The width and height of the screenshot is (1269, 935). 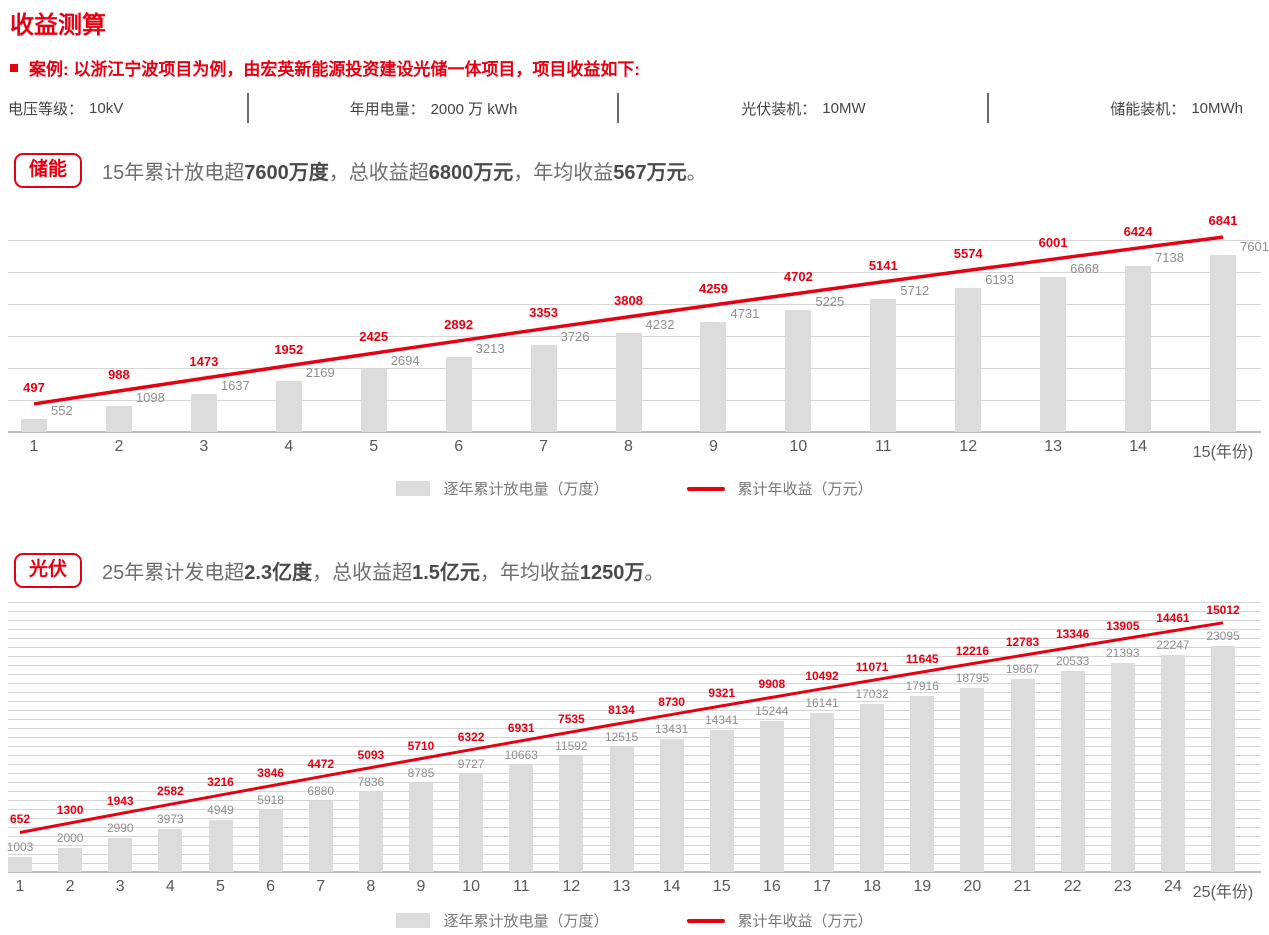 I want to click on bar-value-label: 5712, so click(x=915, y=290).